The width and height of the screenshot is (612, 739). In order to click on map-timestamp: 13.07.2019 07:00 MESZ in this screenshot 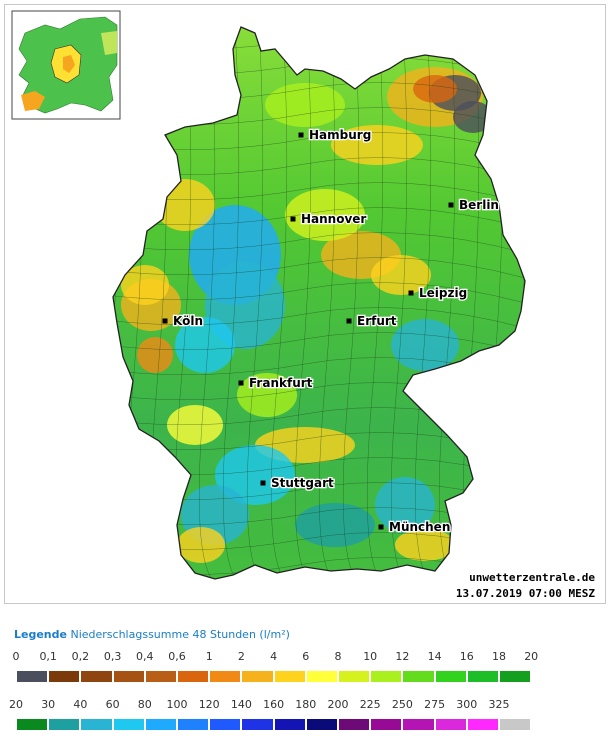, I will do `click(525, 593)`.